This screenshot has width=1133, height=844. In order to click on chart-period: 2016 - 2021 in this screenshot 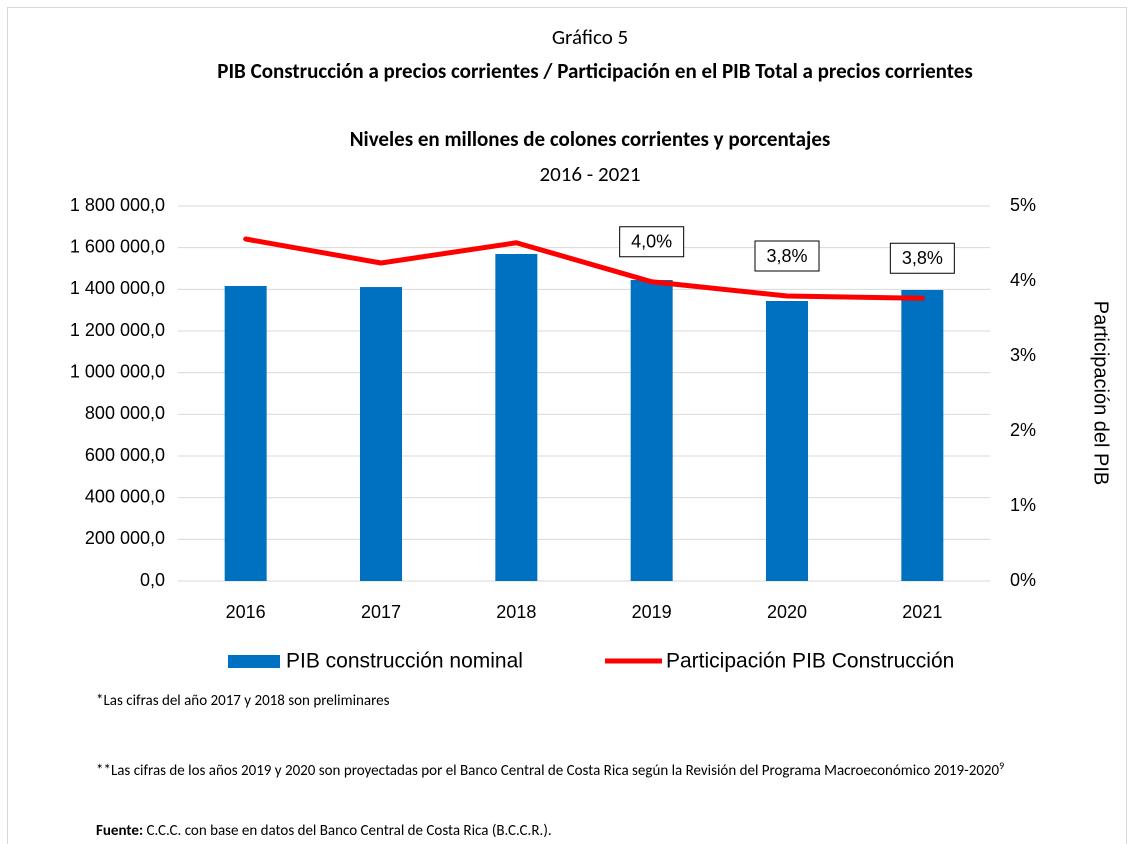, I will do `click(590, 174)`.